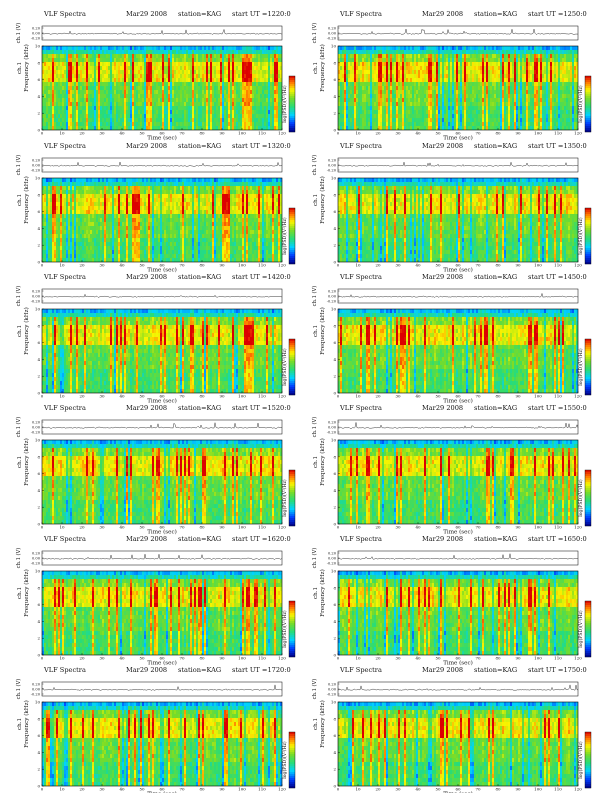 The image size is (612, 793). What do you see at coordinates (36, 39) in the screenshot?
I see `waveform-tick-label: -0.20` at bounding box center [36, 39].